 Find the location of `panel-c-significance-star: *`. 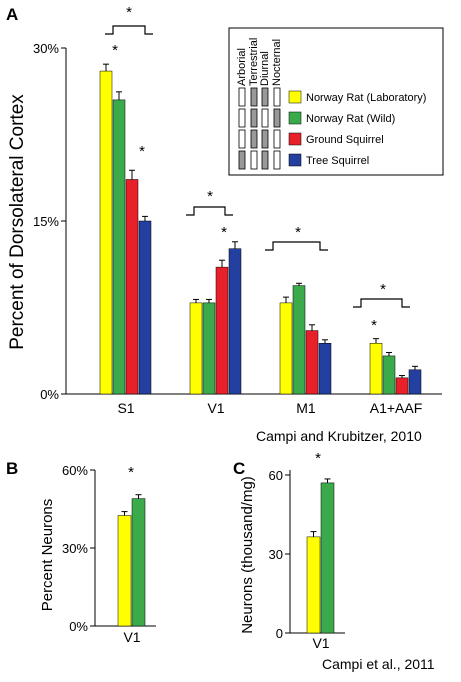

panel-c-significance-star: * is located at coordinates (318, 458).